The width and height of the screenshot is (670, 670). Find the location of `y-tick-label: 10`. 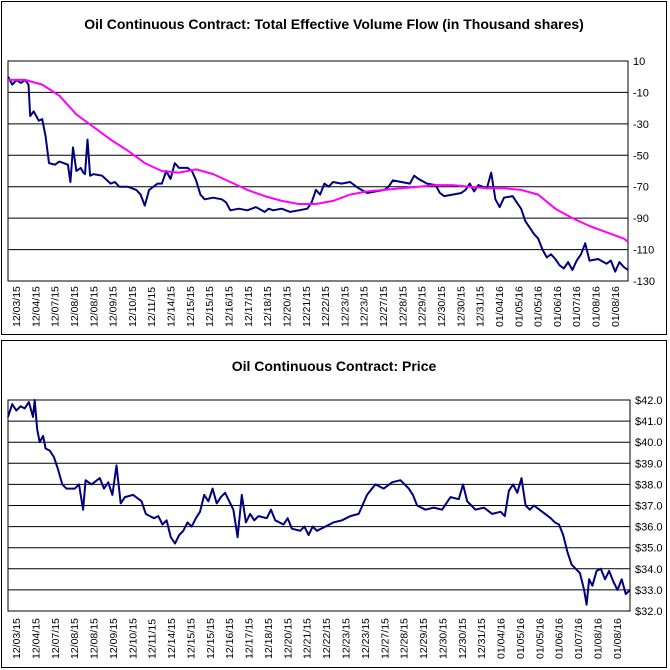

y-tick-label: 10 is located at coordinates (639, 62).